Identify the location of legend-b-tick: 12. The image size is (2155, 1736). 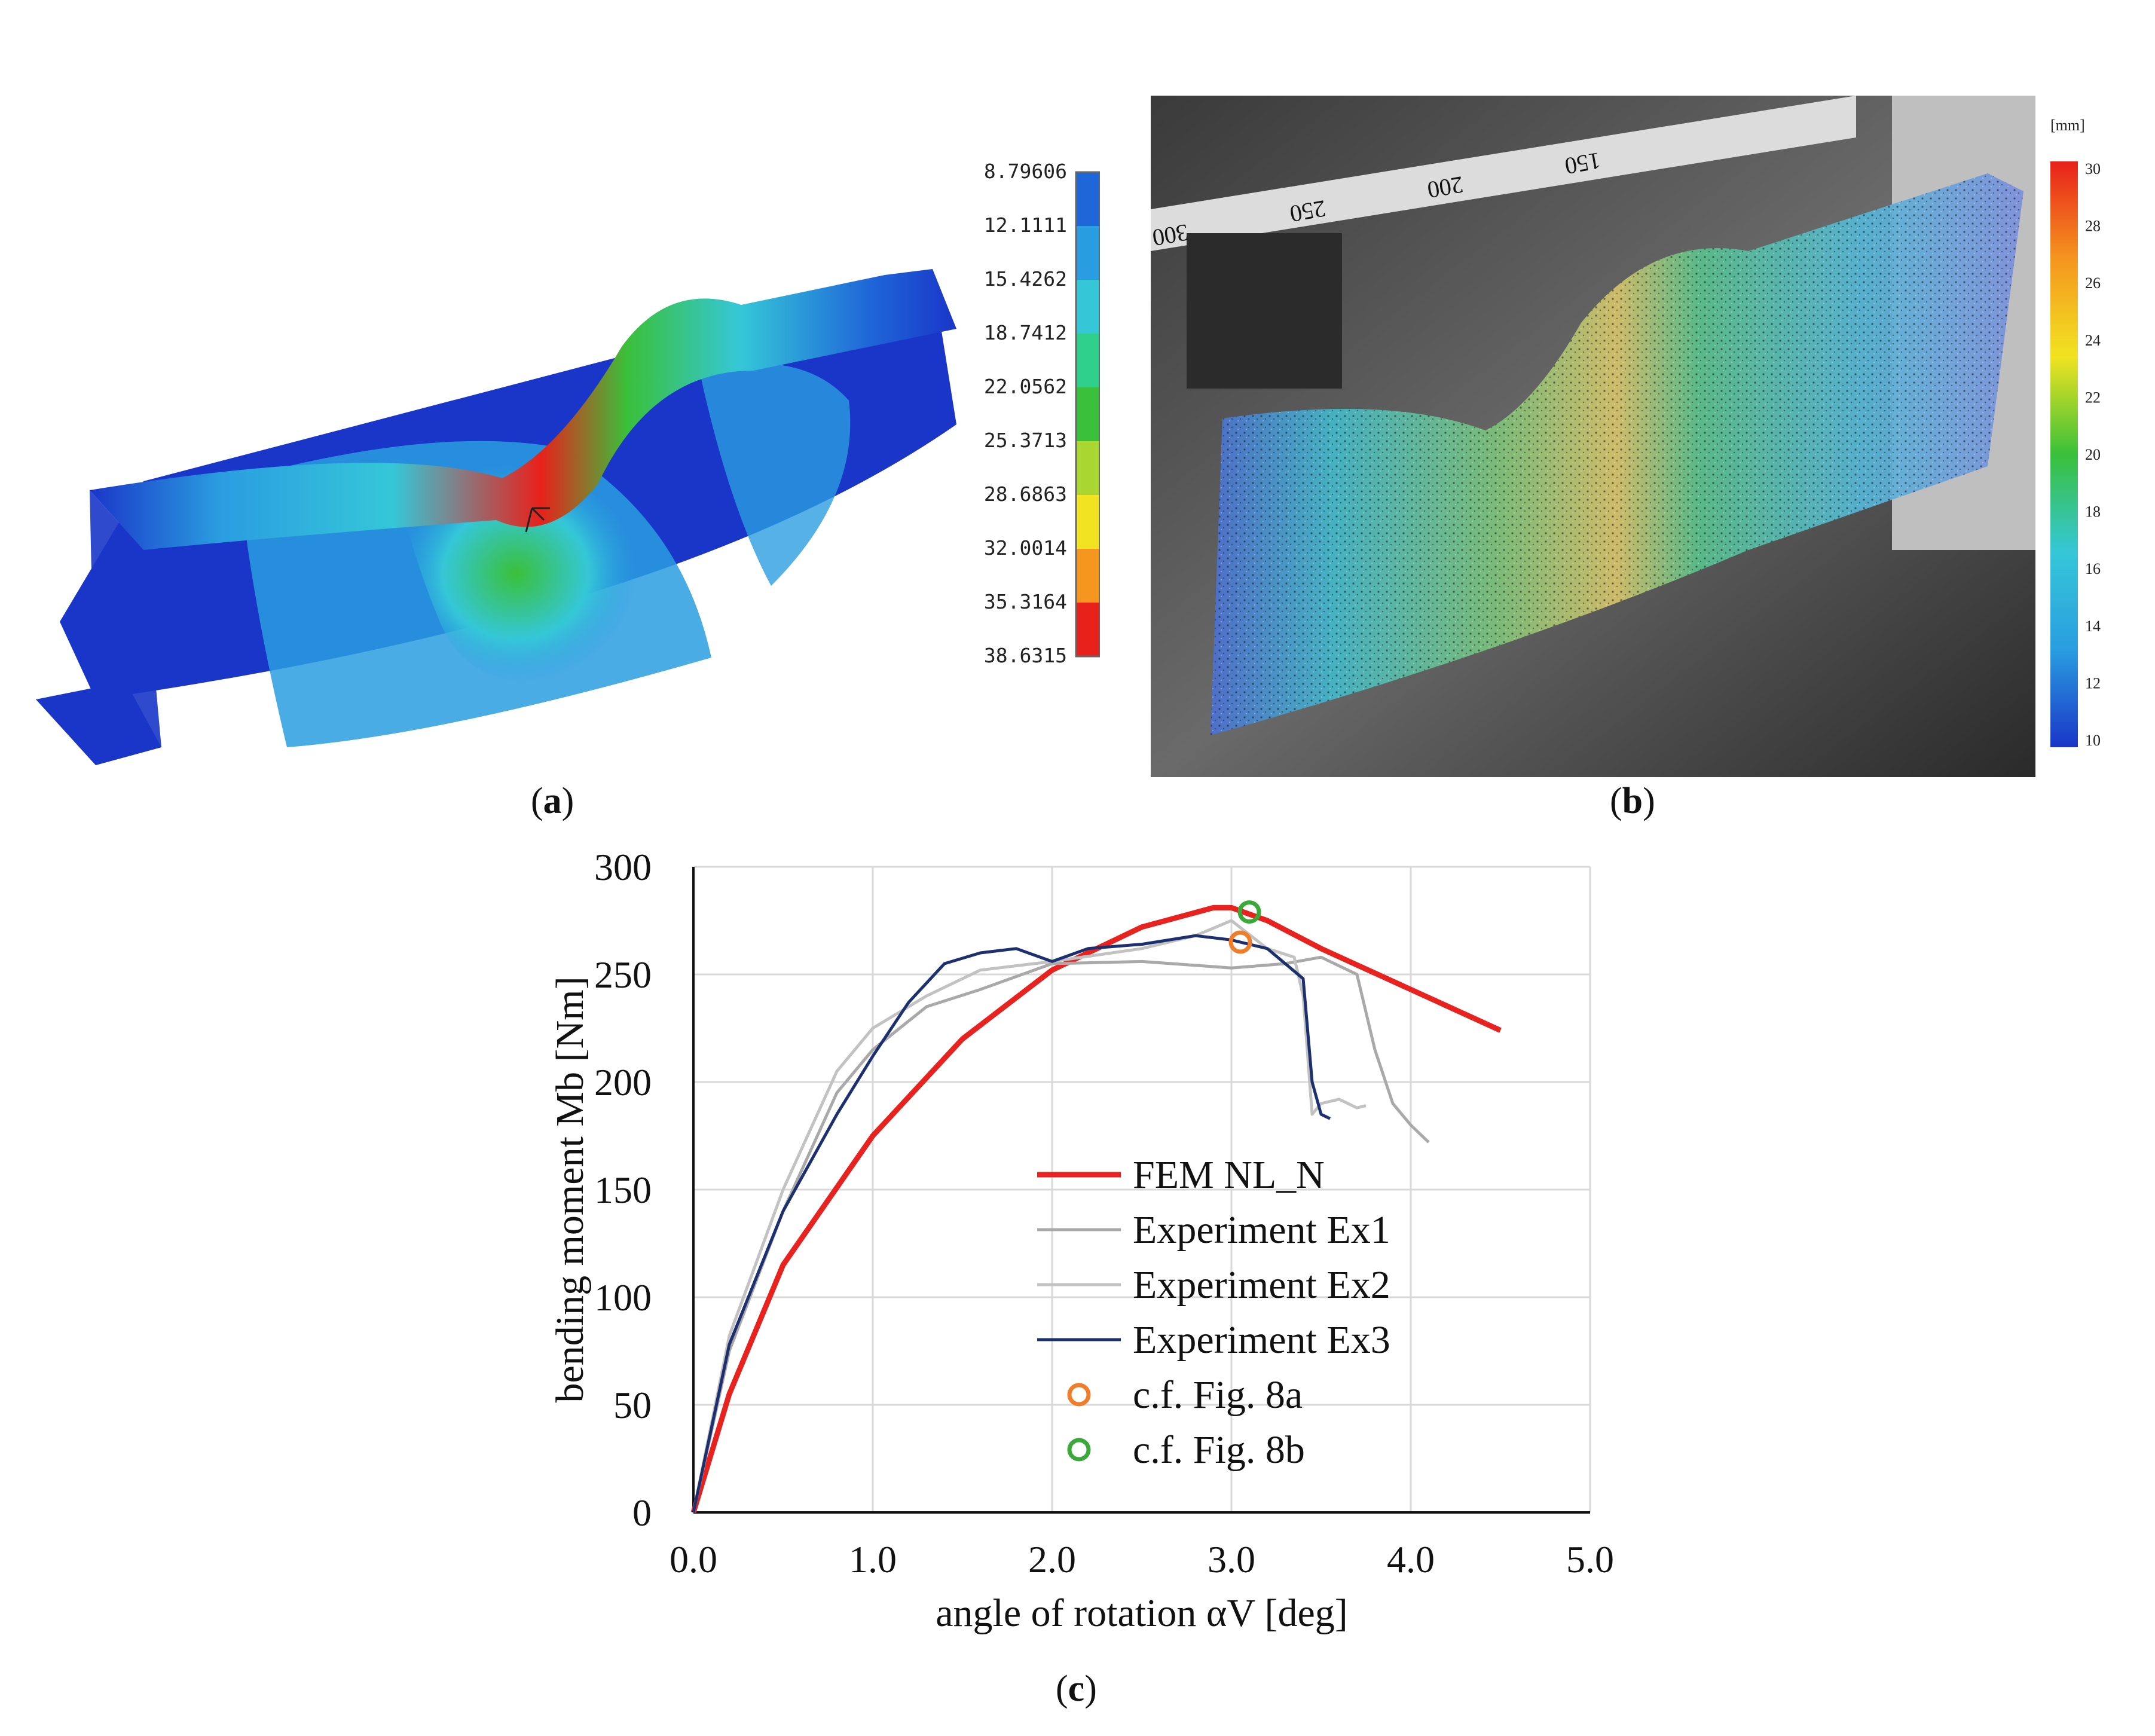
(2093, 683).